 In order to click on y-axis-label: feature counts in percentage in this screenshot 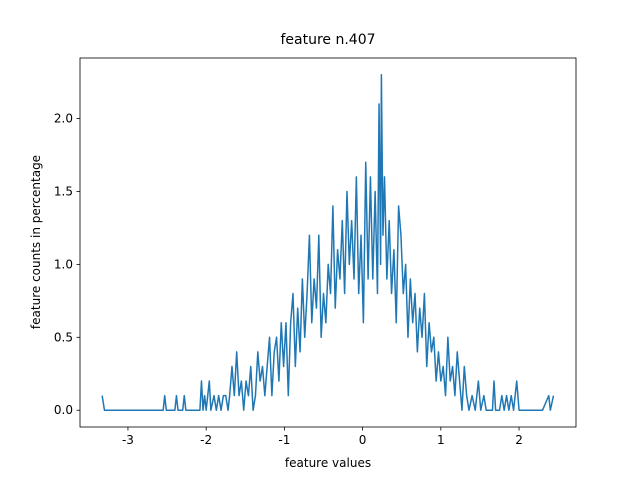, I will do `click(36, 242)`.